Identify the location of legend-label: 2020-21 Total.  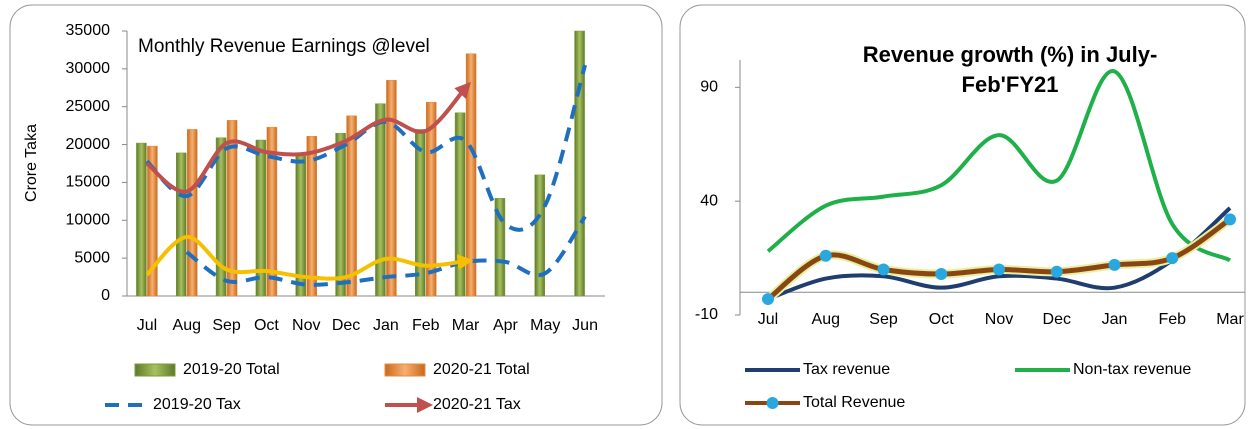
(481, 369).